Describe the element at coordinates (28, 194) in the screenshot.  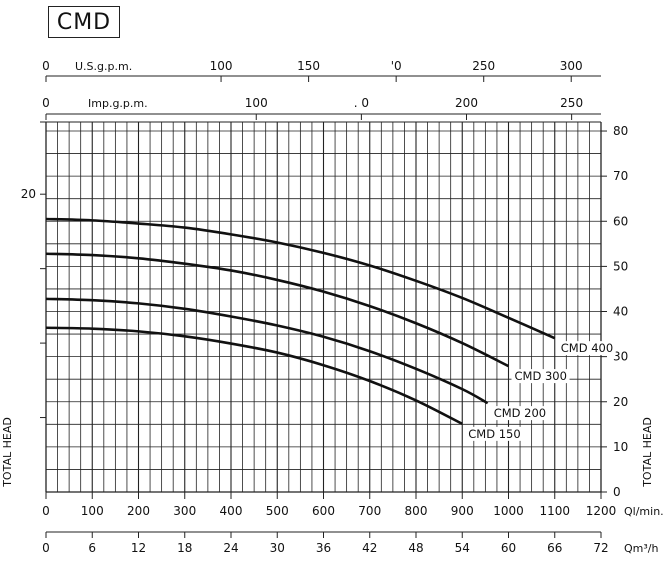
I see `left-tick-label: 20` at that location.